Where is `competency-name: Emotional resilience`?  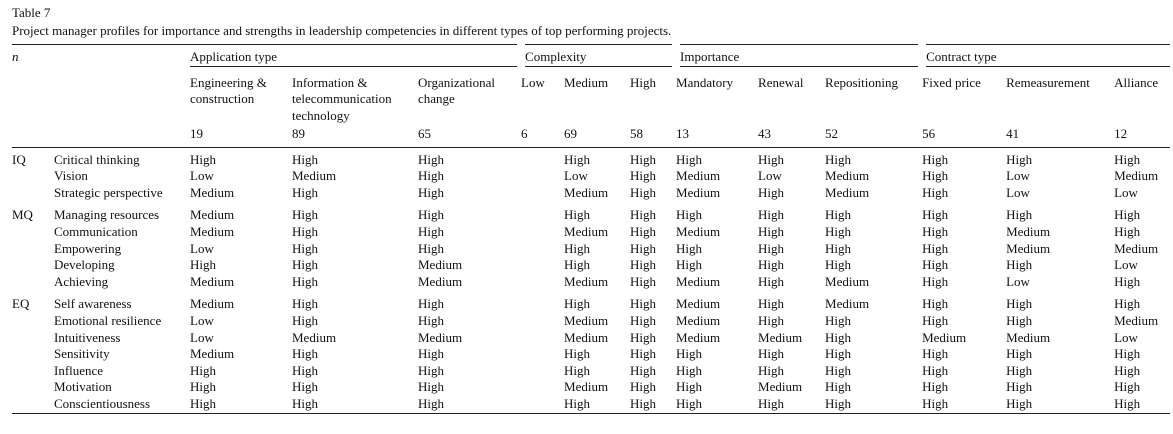
competency-name: Emotional resilience is located at coordinates (108, 321).